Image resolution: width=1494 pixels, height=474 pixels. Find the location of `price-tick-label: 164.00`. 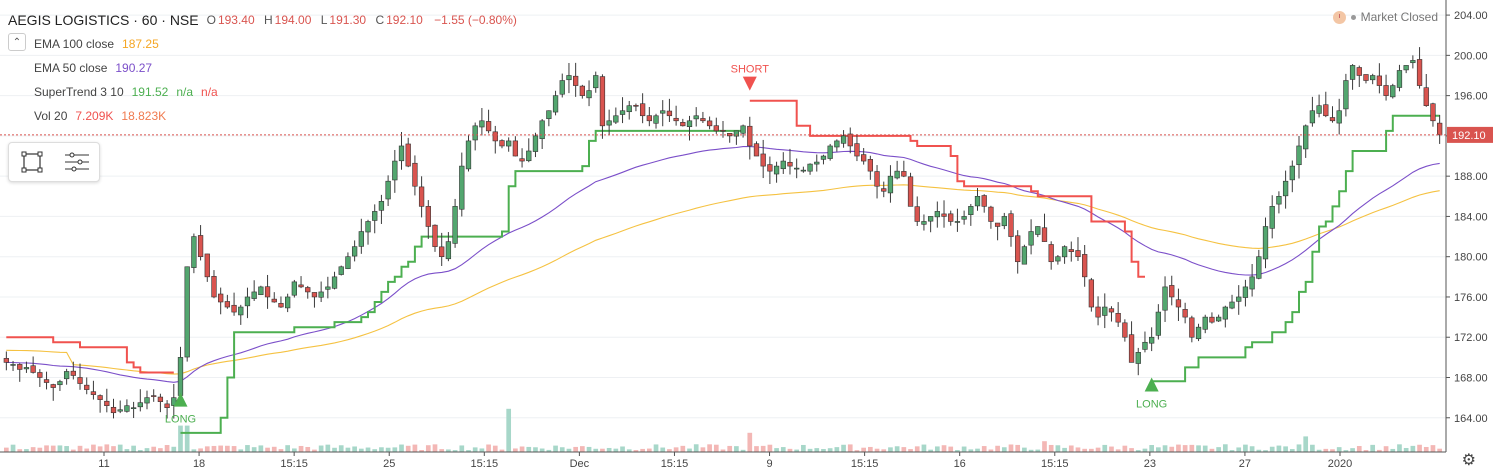

price-tick-label: 164.00 is located at coordinates (1471, 419).